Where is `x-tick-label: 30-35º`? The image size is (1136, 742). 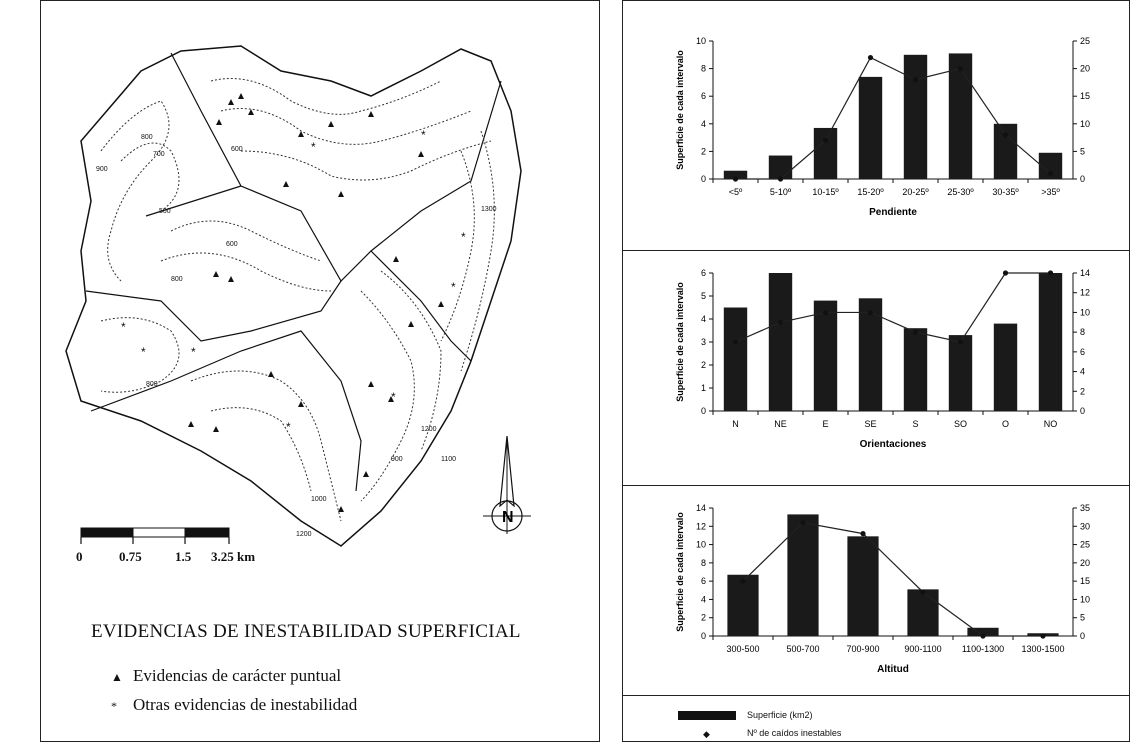
x-tick-label: 30-35º is located at coordinates (1005, 192).